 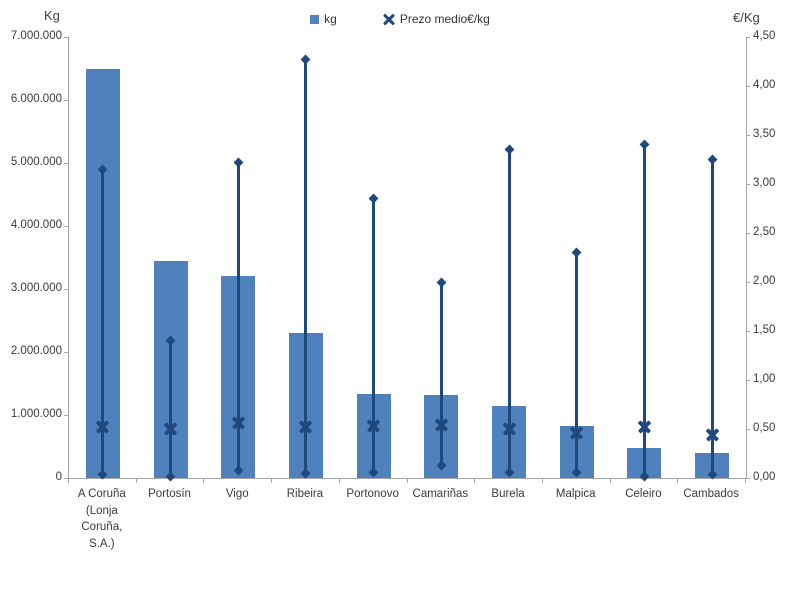 I want to click on left-axis-tick-label: 5.000.000, so click(x=36, y=162).